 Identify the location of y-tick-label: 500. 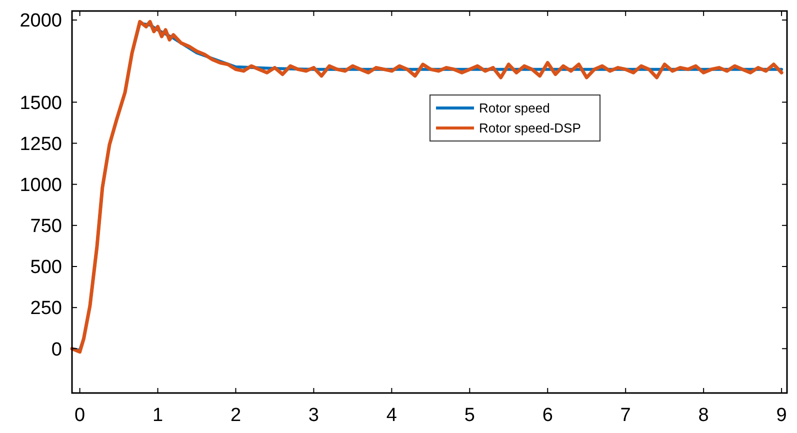
(46, 267).